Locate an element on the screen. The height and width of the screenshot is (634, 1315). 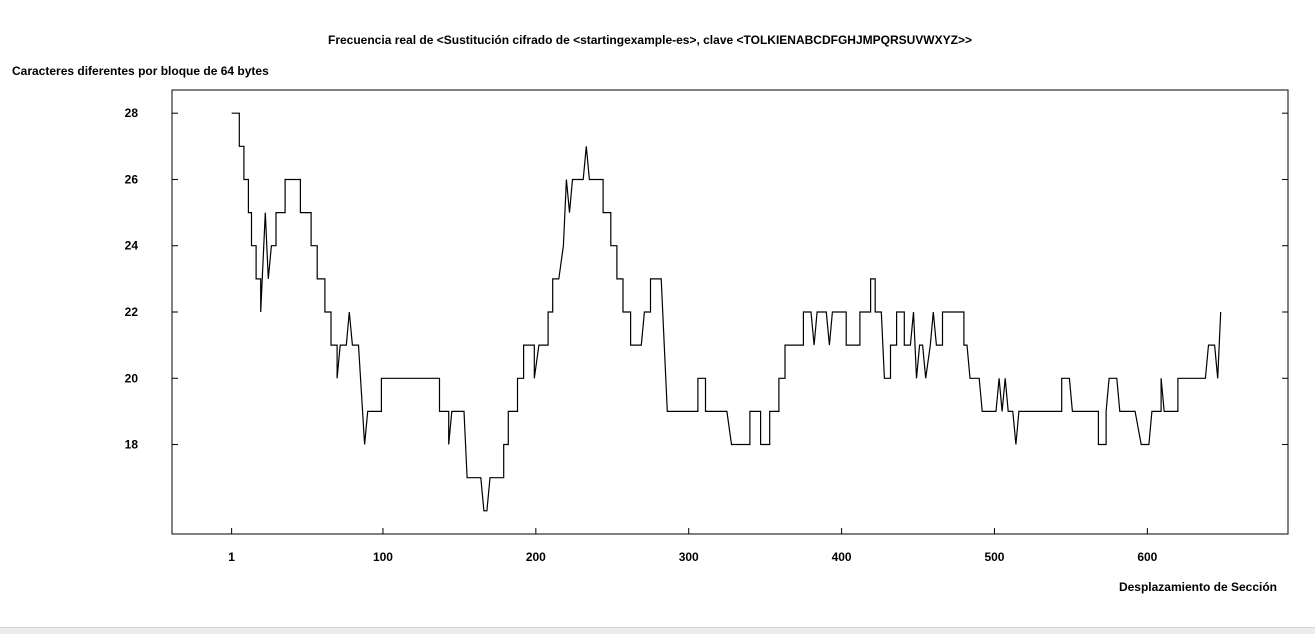
window-bottom-edge is located at coordinates (657, 630).